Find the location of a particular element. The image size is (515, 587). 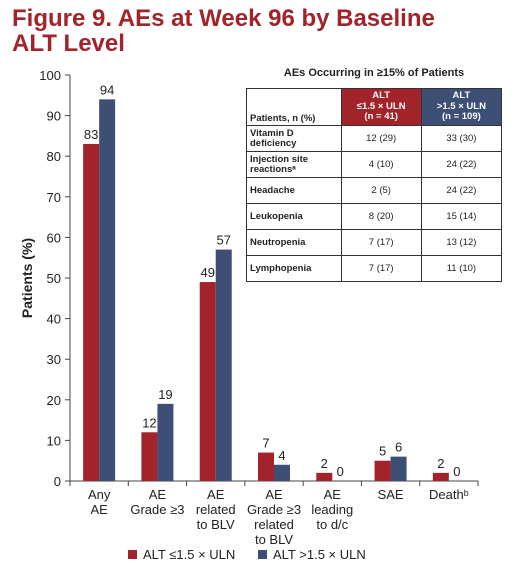

table-header-cell: ALT ≤1.5 × ULN (n = 41) is located at coordinates (381, 107).